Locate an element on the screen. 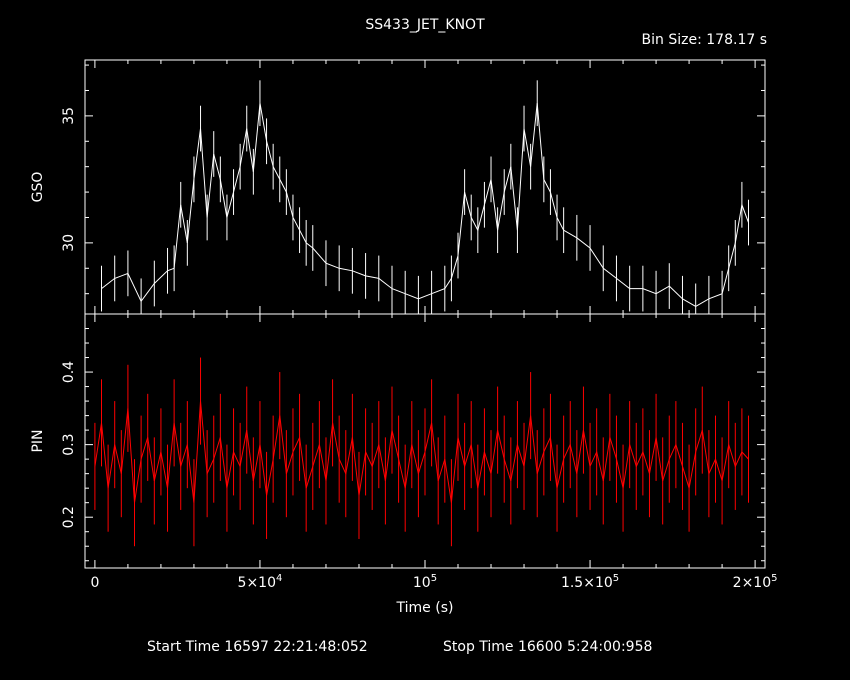 The image size is (850, 680). bin-size-label: Bin Size: 178.17 s is located at coordinates (704, 40).